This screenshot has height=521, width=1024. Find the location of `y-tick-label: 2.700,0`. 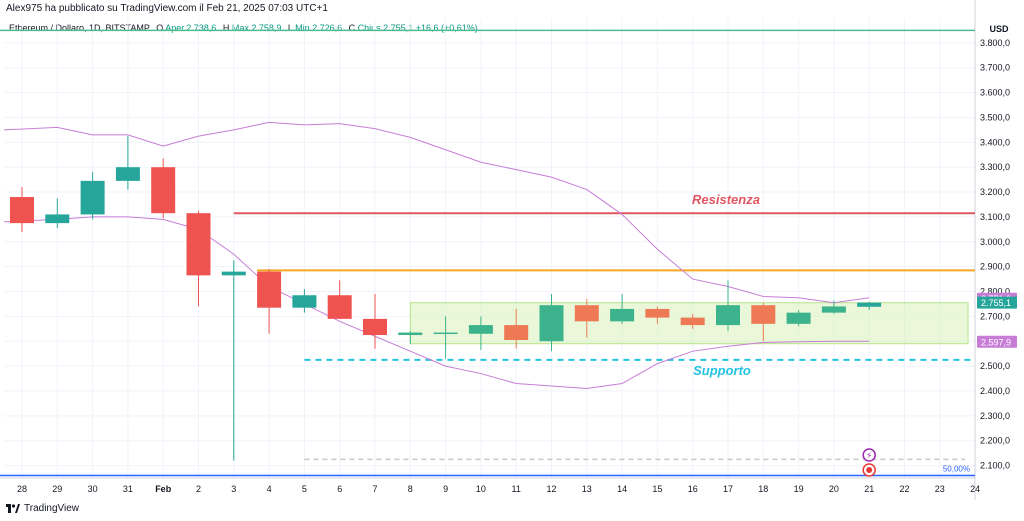

y-tick-label: 2.700,0 is located at coordinates (995, 316).